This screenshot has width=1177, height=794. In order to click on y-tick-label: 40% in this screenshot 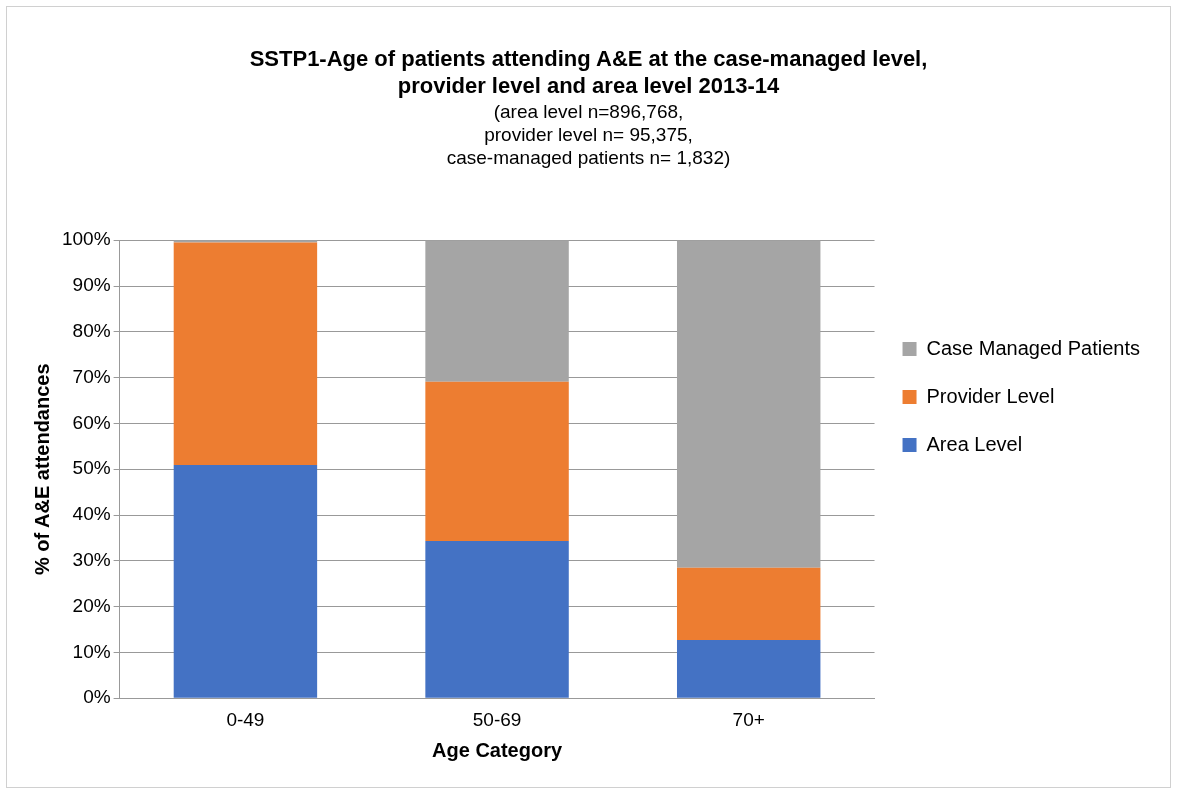, I will do `click(91, 514)`.